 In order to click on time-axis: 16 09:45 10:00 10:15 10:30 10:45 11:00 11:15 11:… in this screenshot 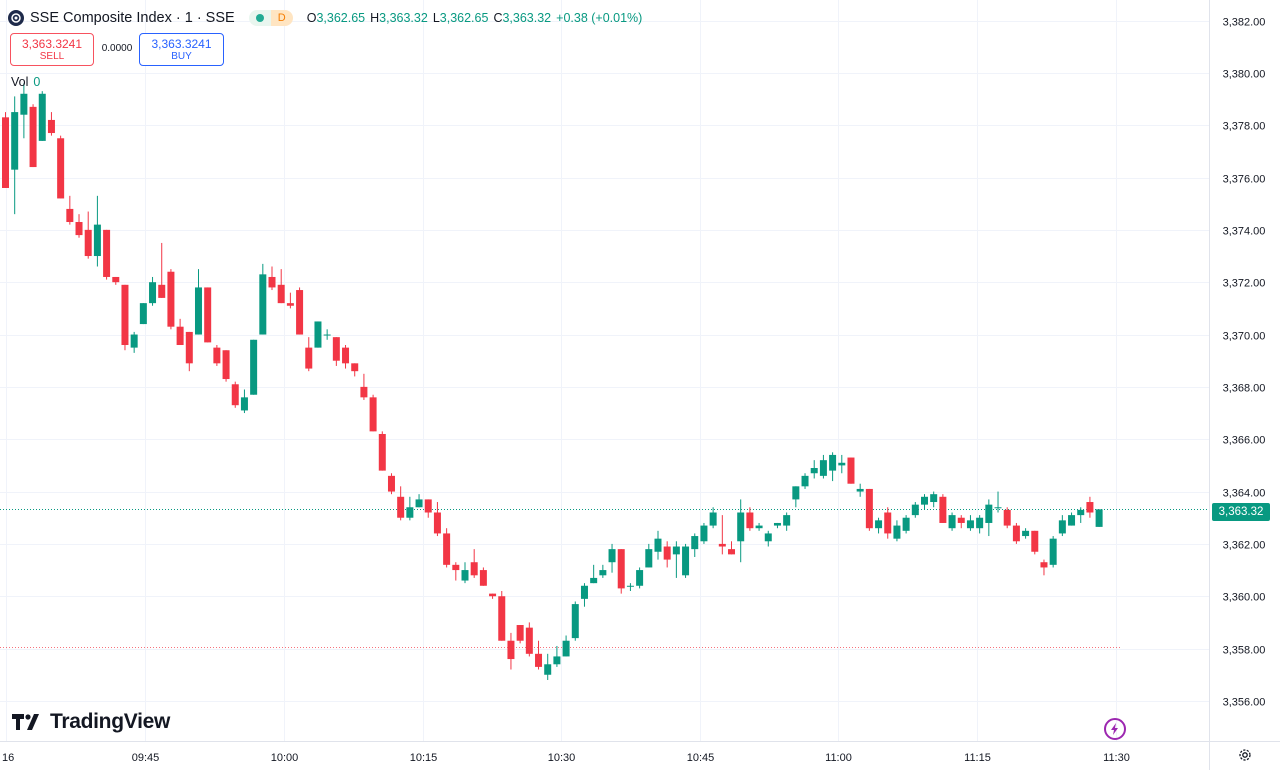, I will do `click(566, 758)`.